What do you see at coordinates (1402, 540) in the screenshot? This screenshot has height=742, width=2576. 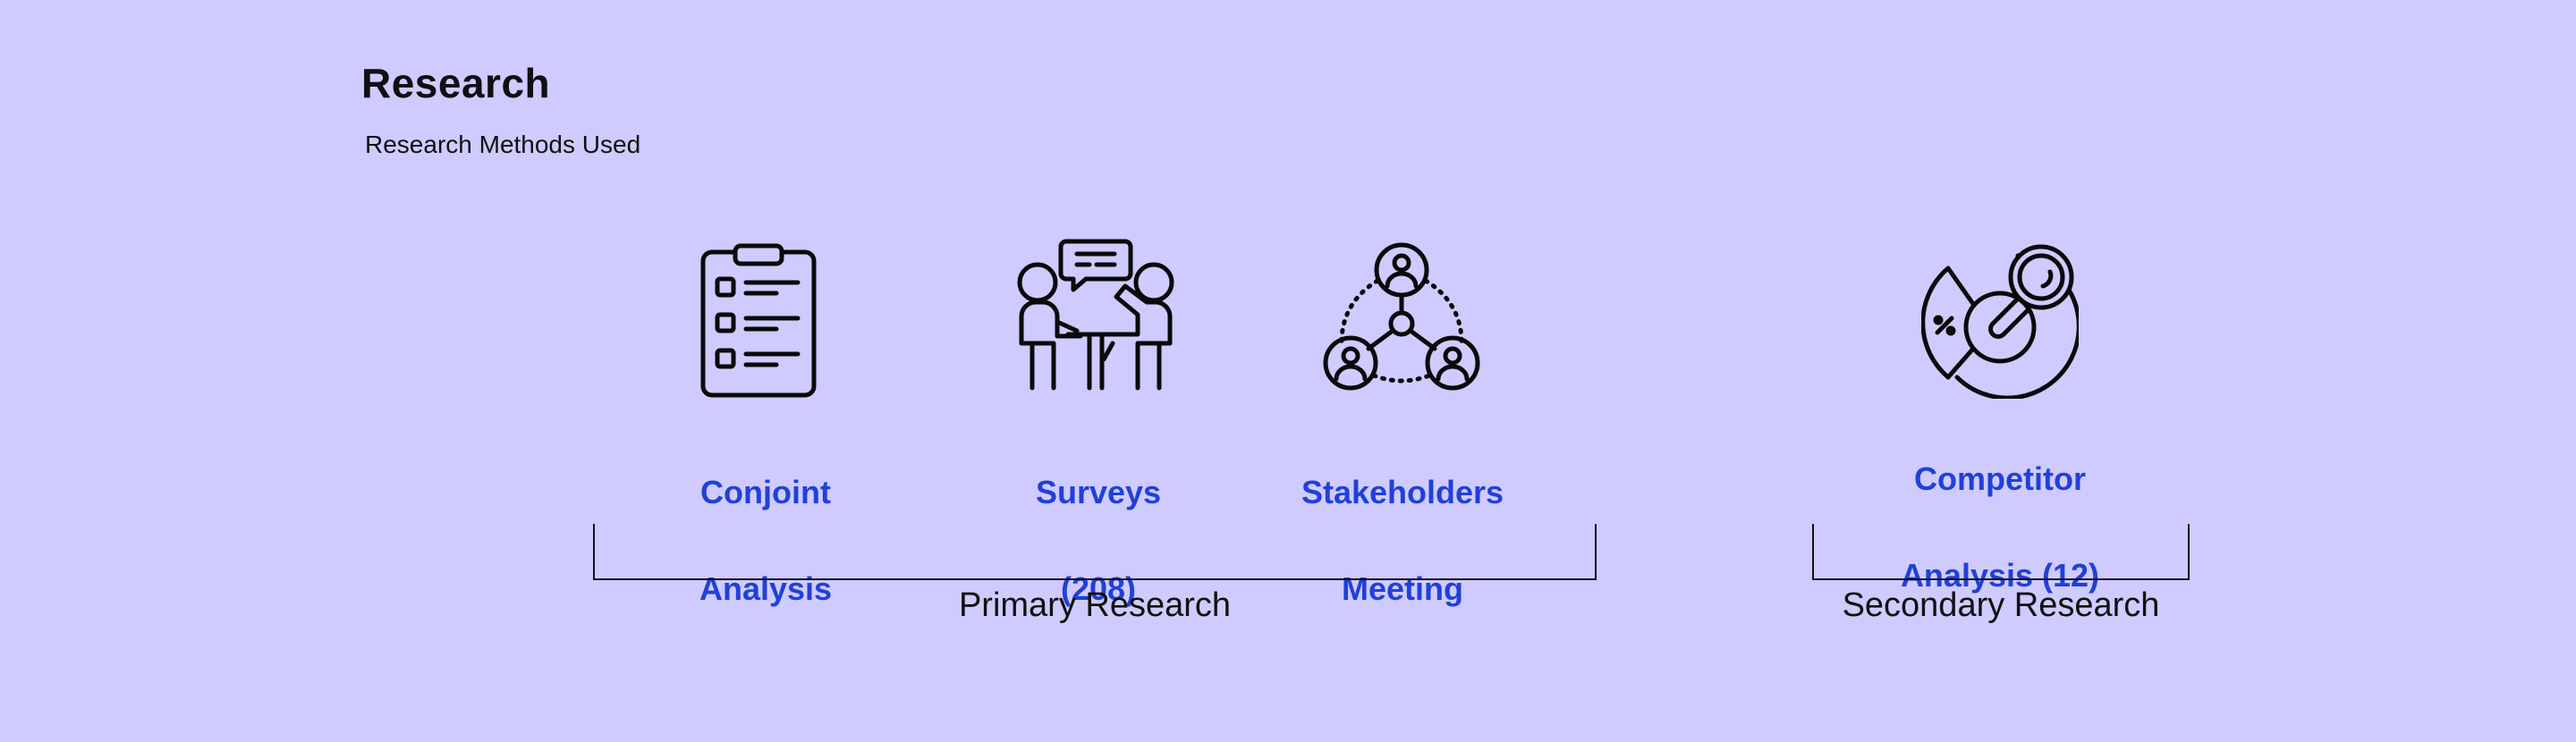 I see `method-label-stakeholders: Stakeholders Meeting` at bounding box center [1402, 540].